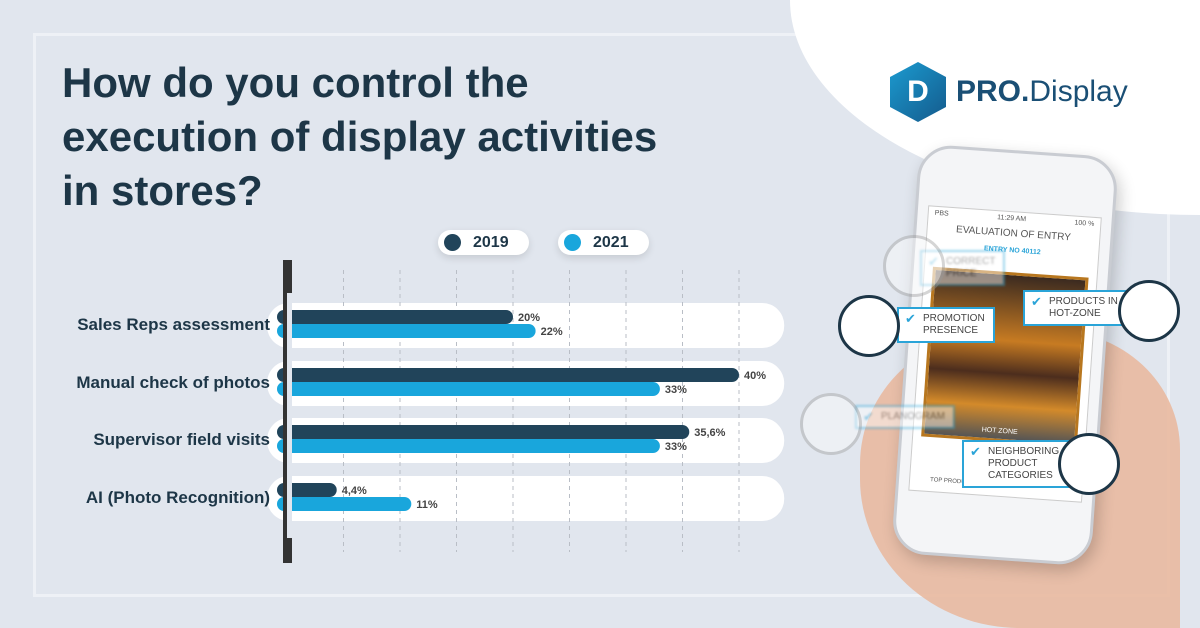 Image resolution: width=1200 pixels, height=628 pixels. I want to click on data-label: 4,4%, so click(354, 491).